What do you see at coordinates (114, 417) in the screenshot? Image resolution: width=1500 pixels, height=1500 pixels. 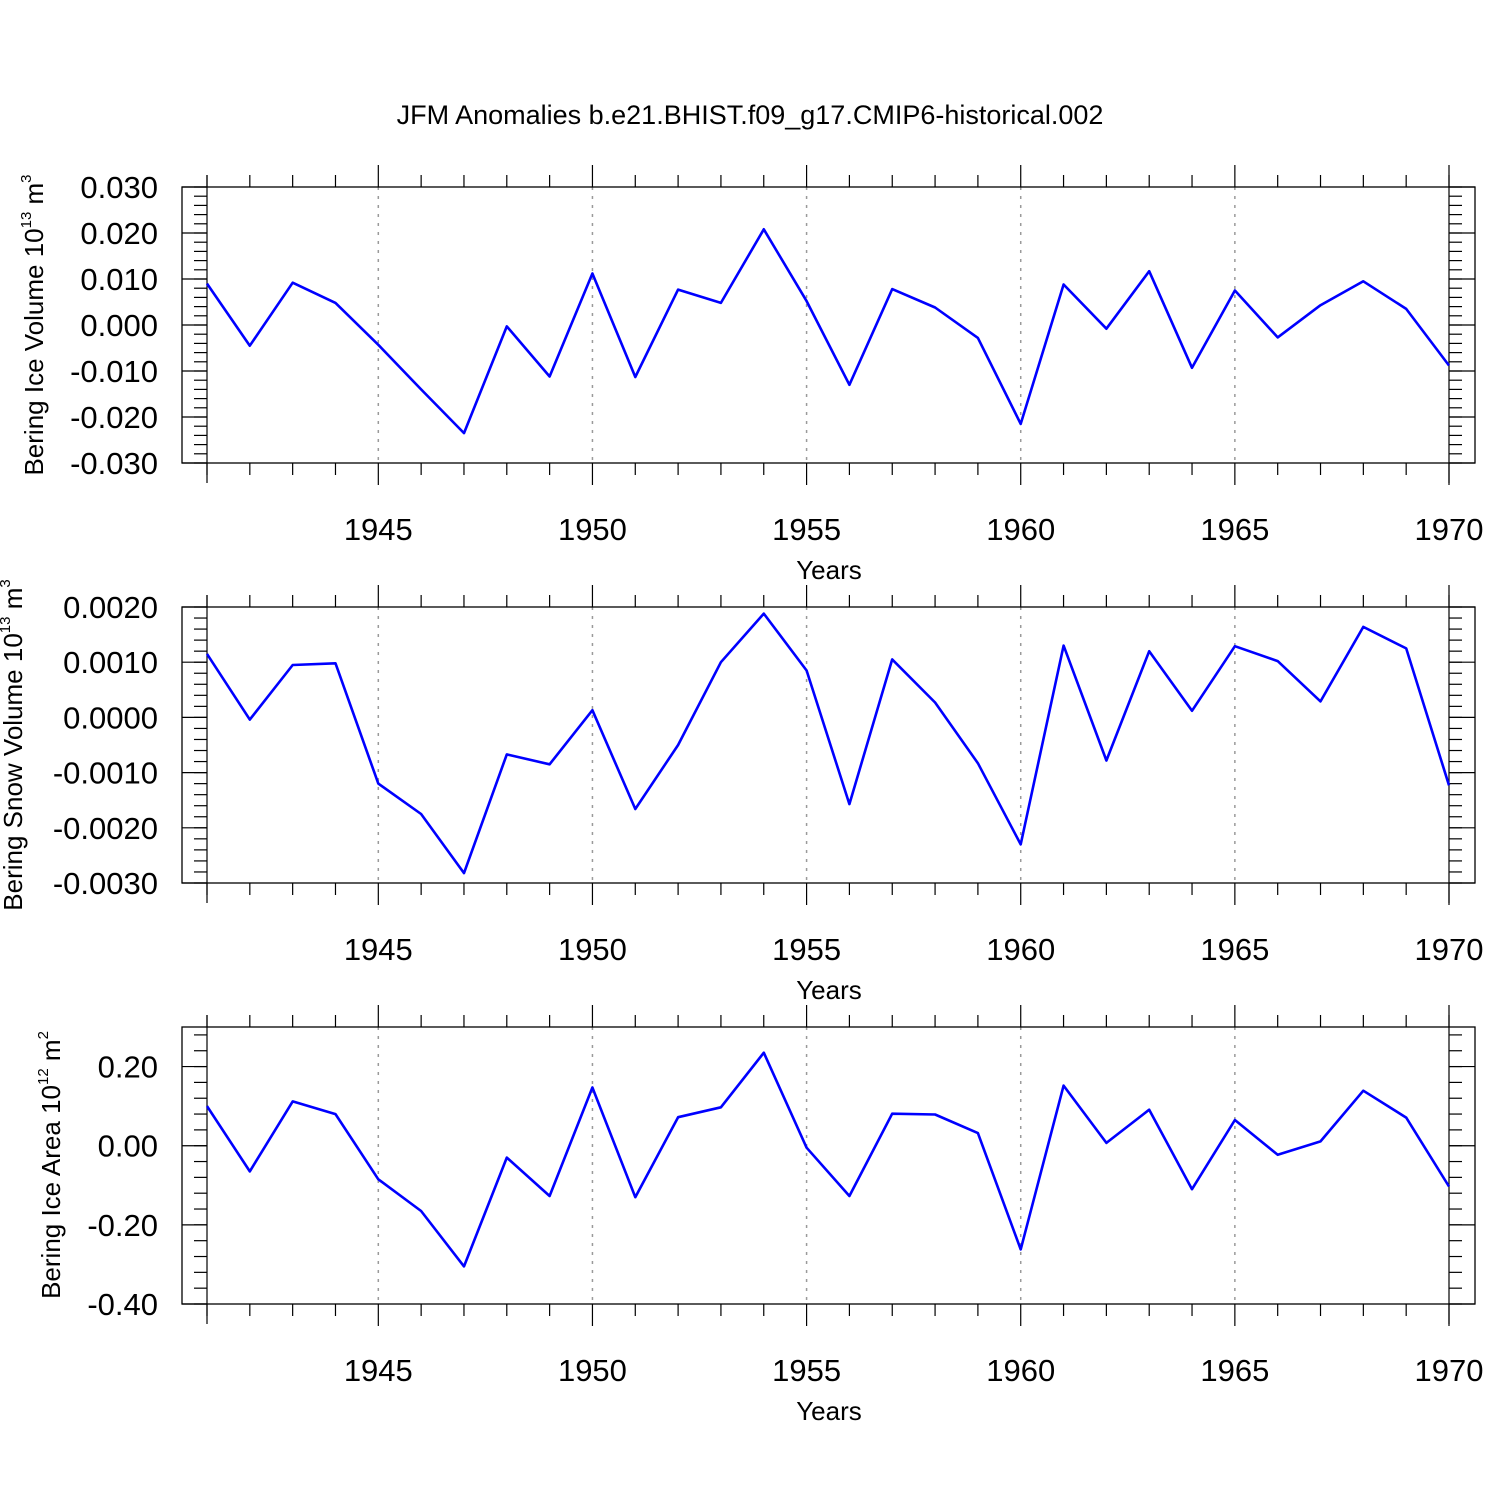 I see `y-tick-label: -0.020` at bounding box center [114, 417].